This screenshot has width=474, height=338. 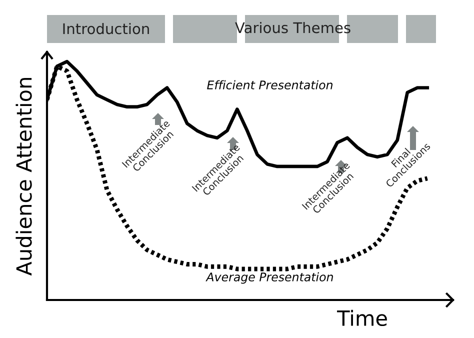 I want to click on text: Introduction, so click(x=106, y=28).